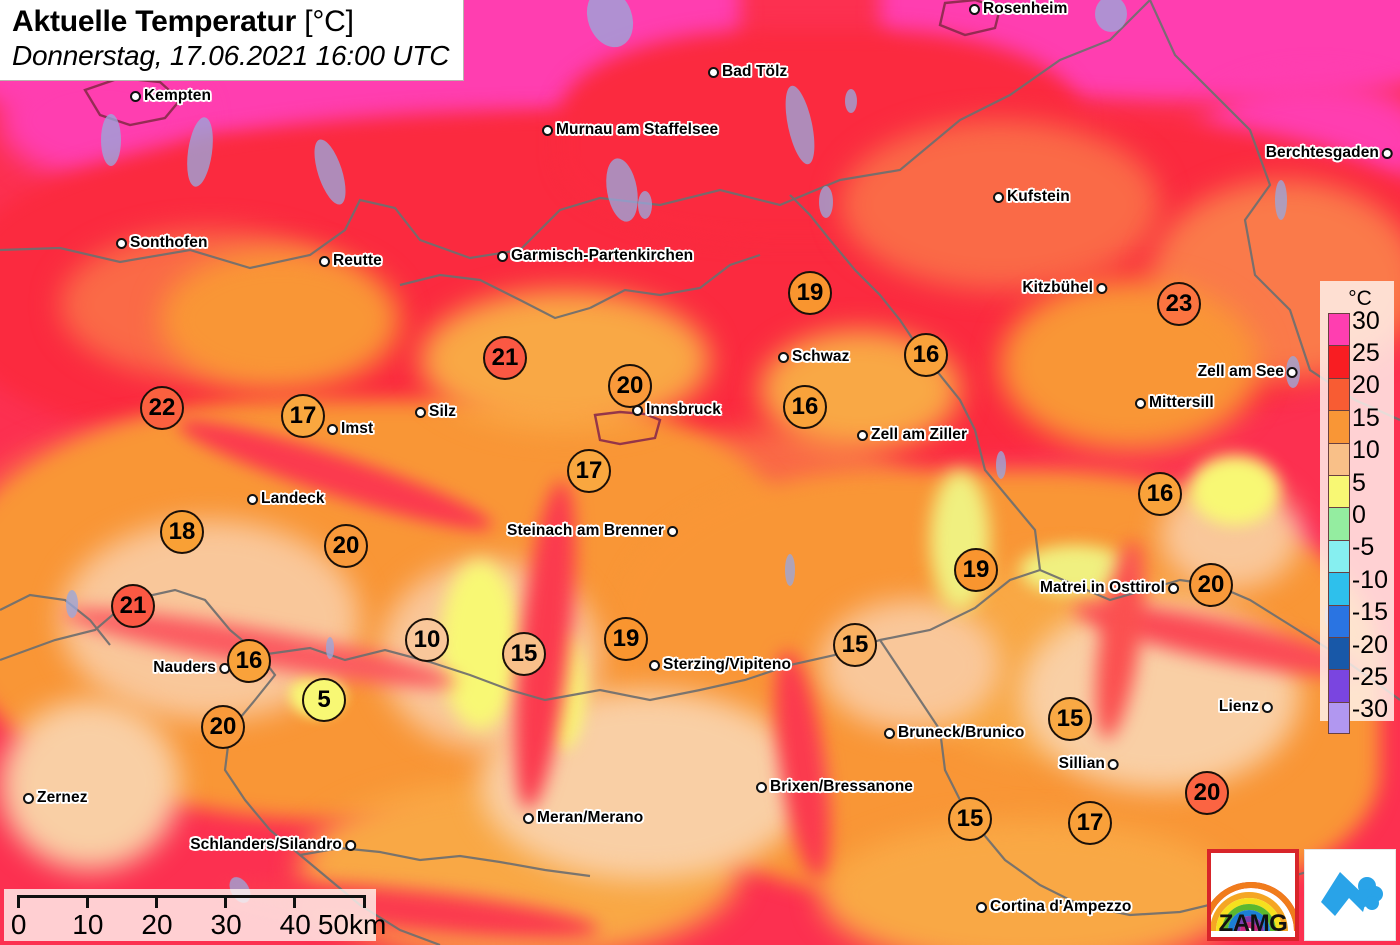 The height and width of the screenshot is (945, 1400). I want to click on legend-scale: 30 25 20 15 10 5 0 -5 -10 -15 -20 -25 -30, so click(1358, 521).